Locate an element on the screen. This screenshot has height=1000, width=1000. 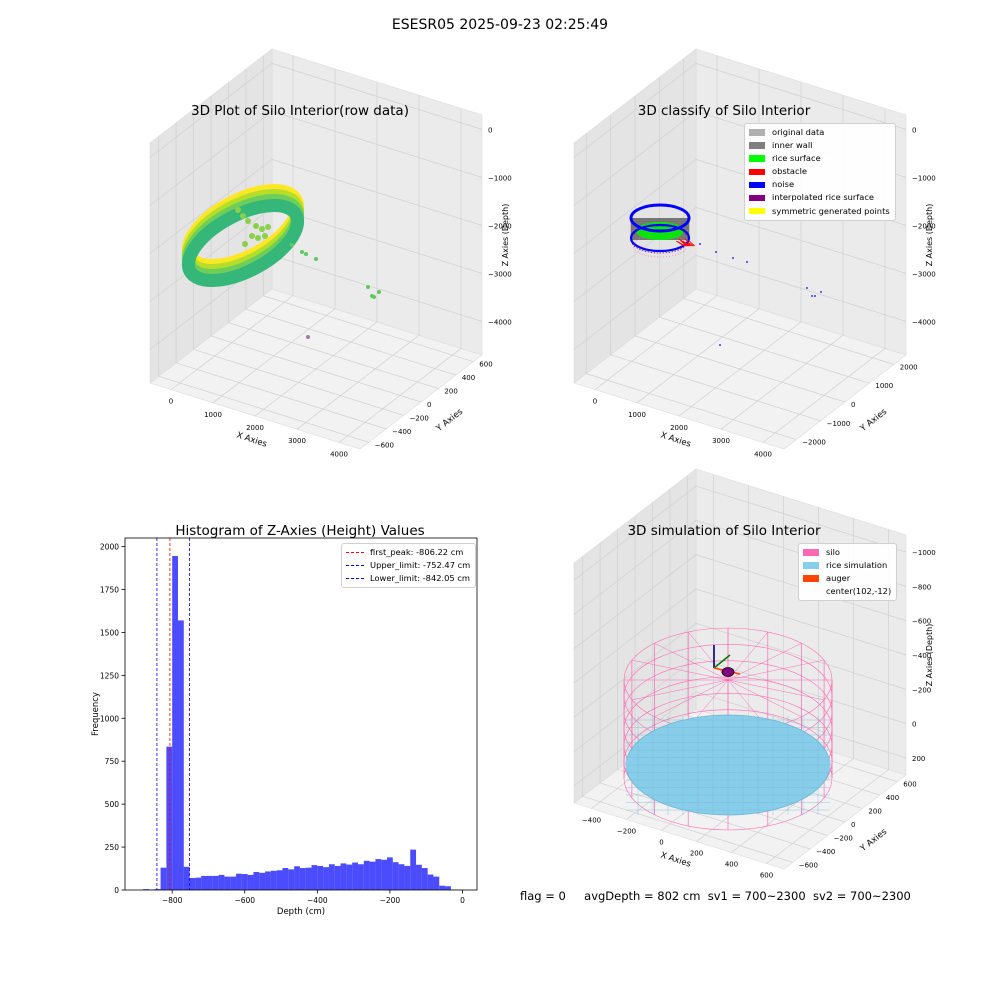
y-tick-label: 1000 is located at coordinates (884, 386).